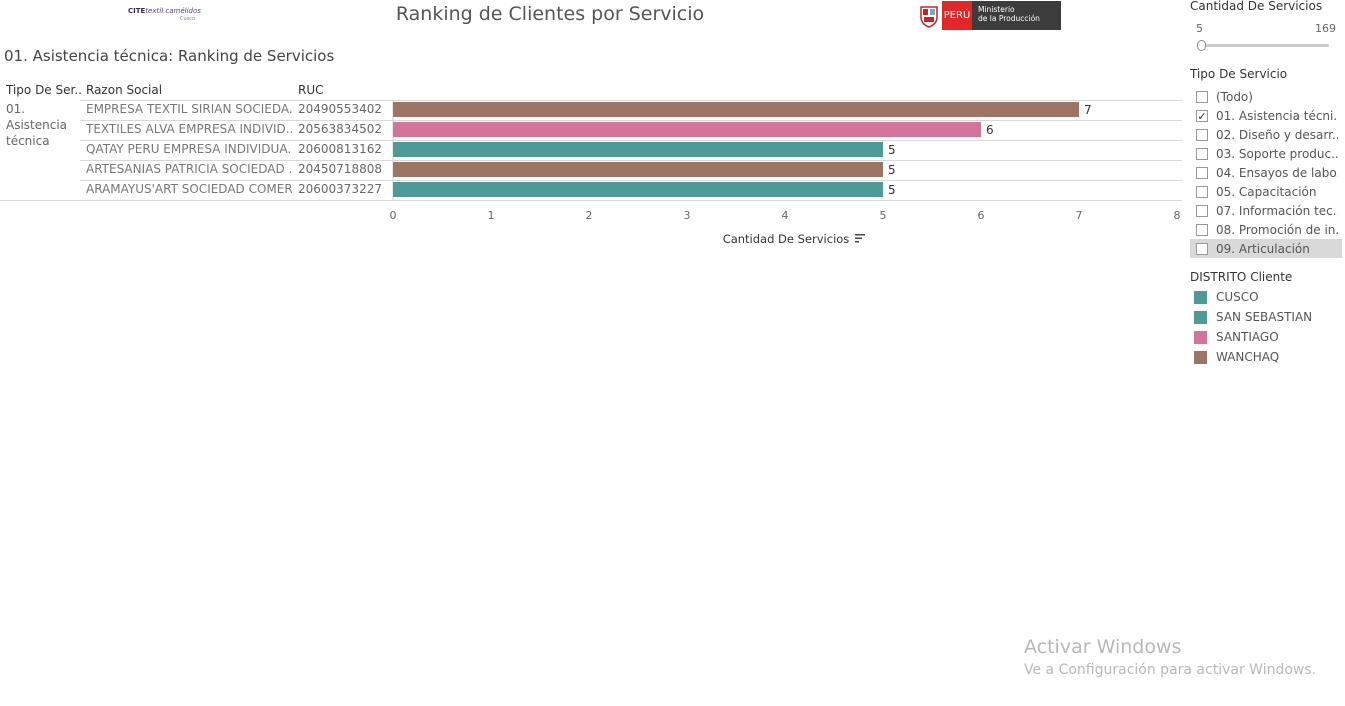  I want to click on filter-option: 09. Articulación, so click(1266, 248).